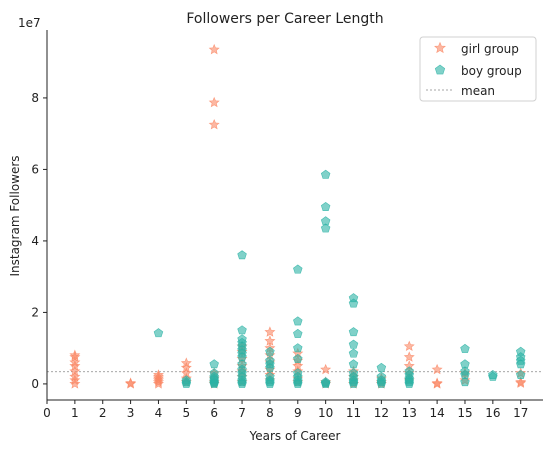  I want to click on x-tick-label: 13, so click(409, 413).